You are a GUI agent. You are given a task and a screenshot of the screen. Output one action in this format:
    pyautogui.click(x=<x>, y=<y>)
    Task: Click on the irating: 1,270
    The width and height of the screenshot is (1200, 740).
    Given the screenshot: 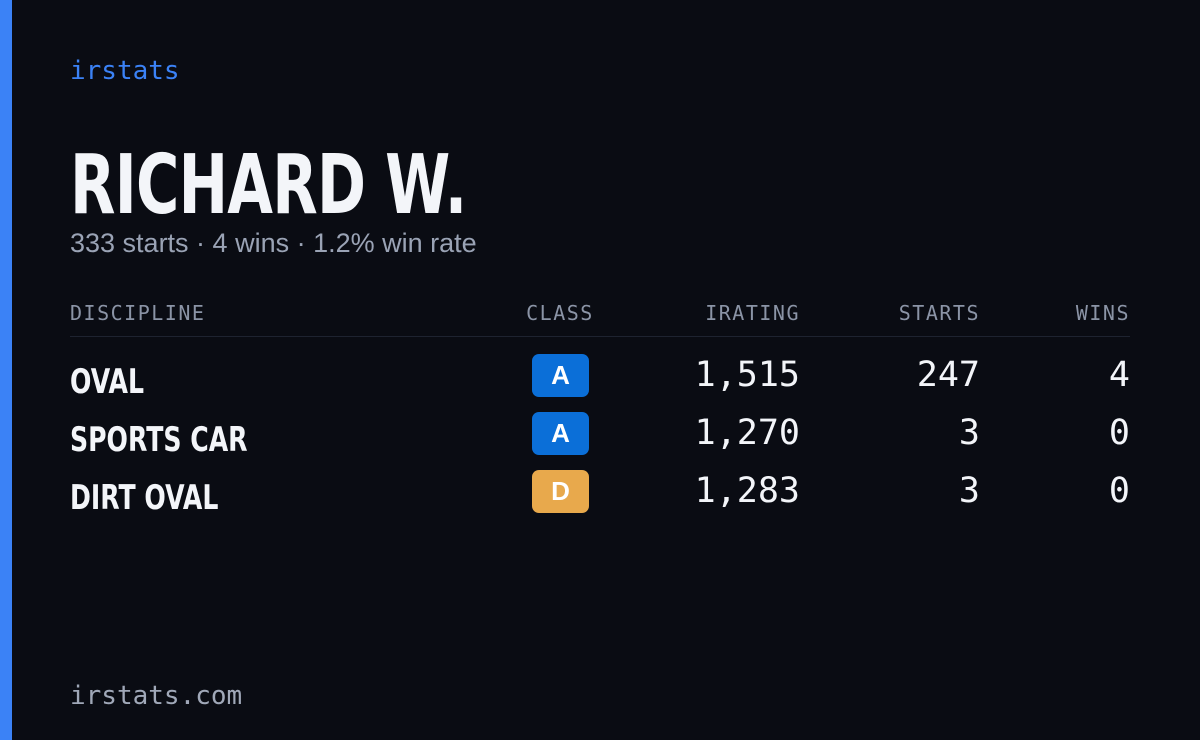 What is the action you would take?
    pyautogui.click(x=747, y=433)
    